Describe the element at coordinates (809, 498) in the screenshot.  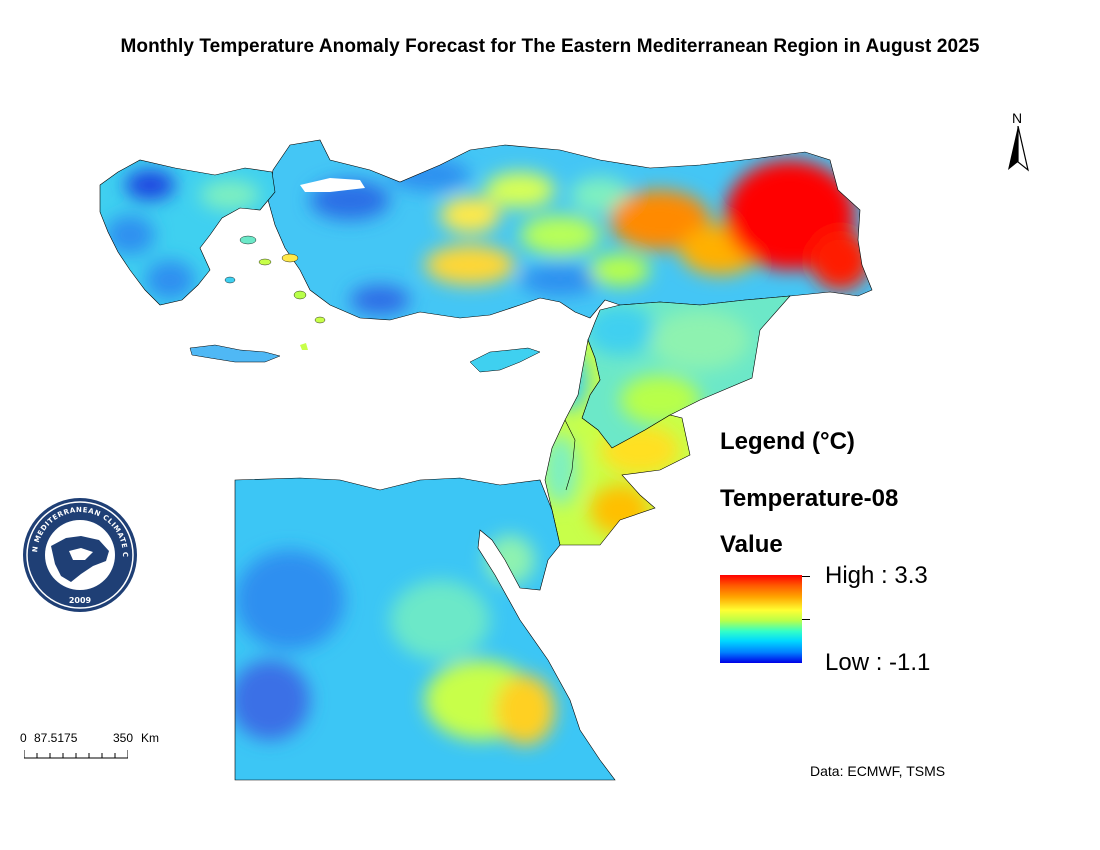
I see `legend-layer-name: Temperature-08` at that location.